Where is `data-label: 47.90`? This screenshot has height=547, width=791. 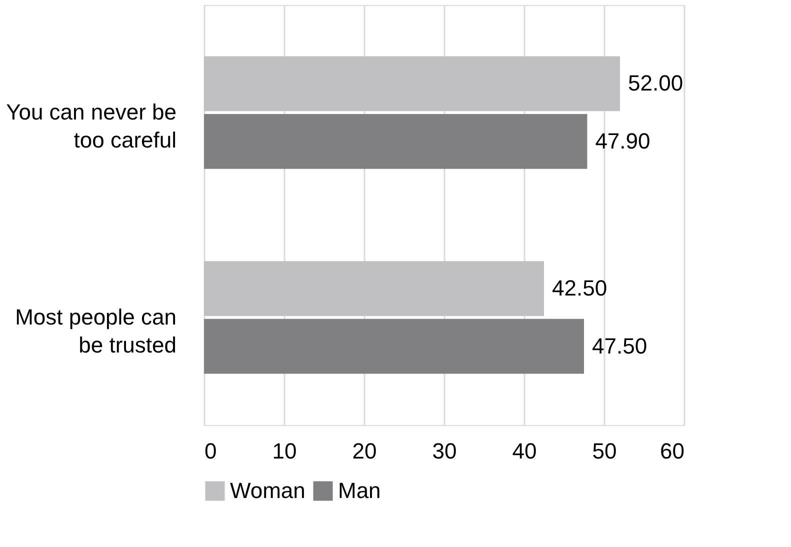 data-label: 47.90 is located at coordinates (622, 141).